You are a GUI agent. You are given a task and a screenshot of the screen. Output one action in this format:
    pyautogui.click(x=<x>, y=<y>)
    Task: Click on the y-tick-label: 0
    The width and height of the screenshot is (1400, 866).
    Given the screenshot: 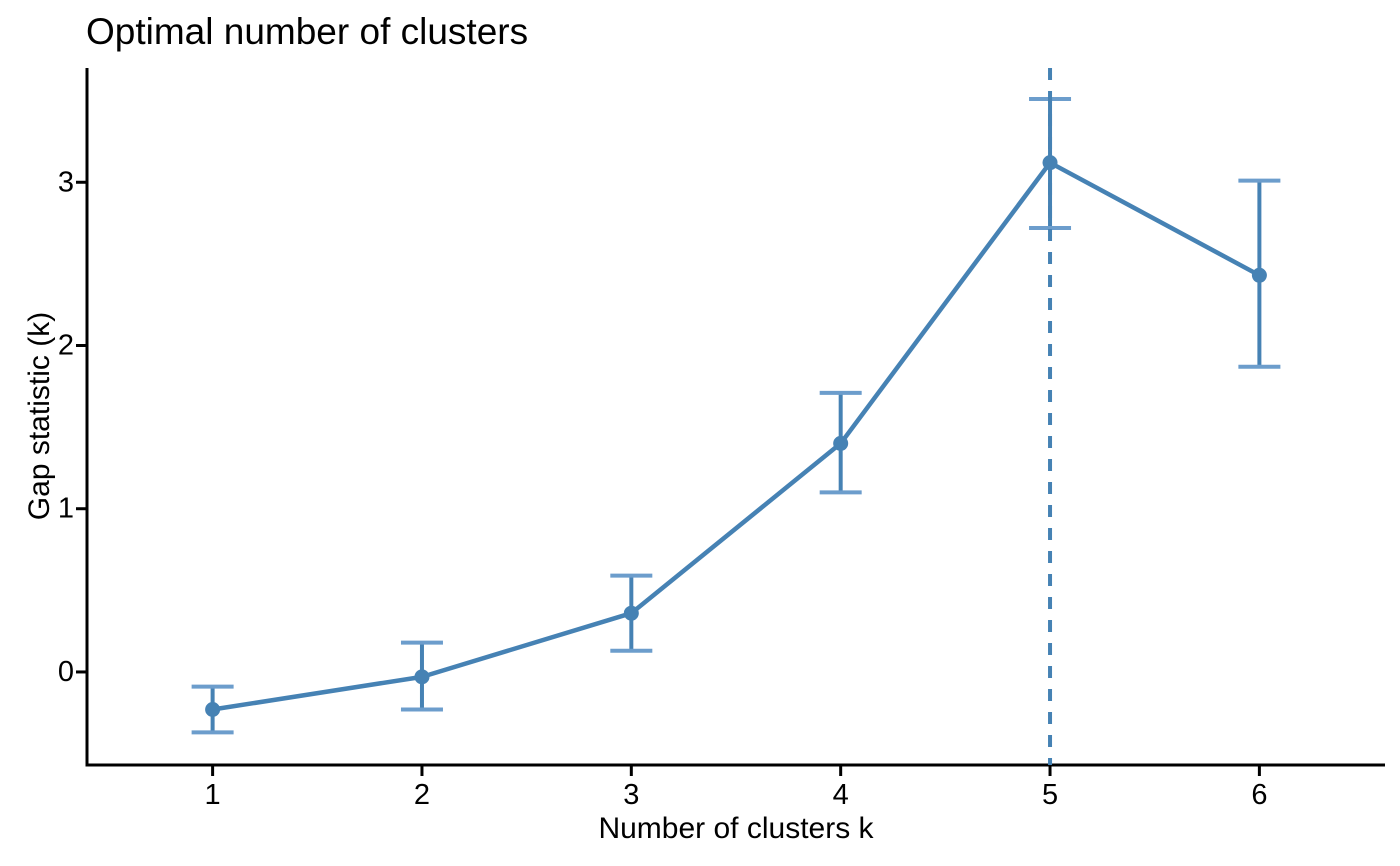 What is the action you would take?
    pyautogui.click(x=66, y=672)
    